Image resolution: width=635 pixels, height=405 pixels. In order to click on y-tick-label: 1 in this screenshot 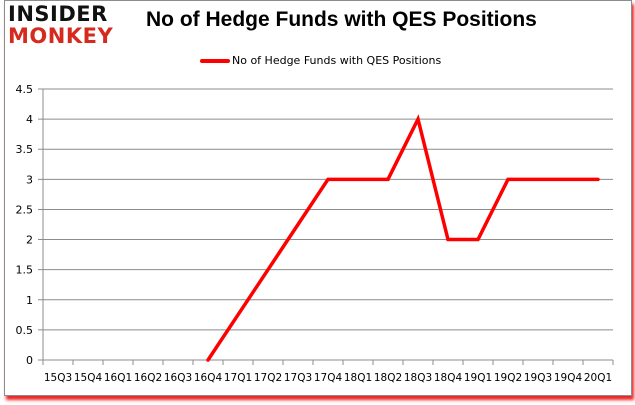, I will do `click(29, 300)`.